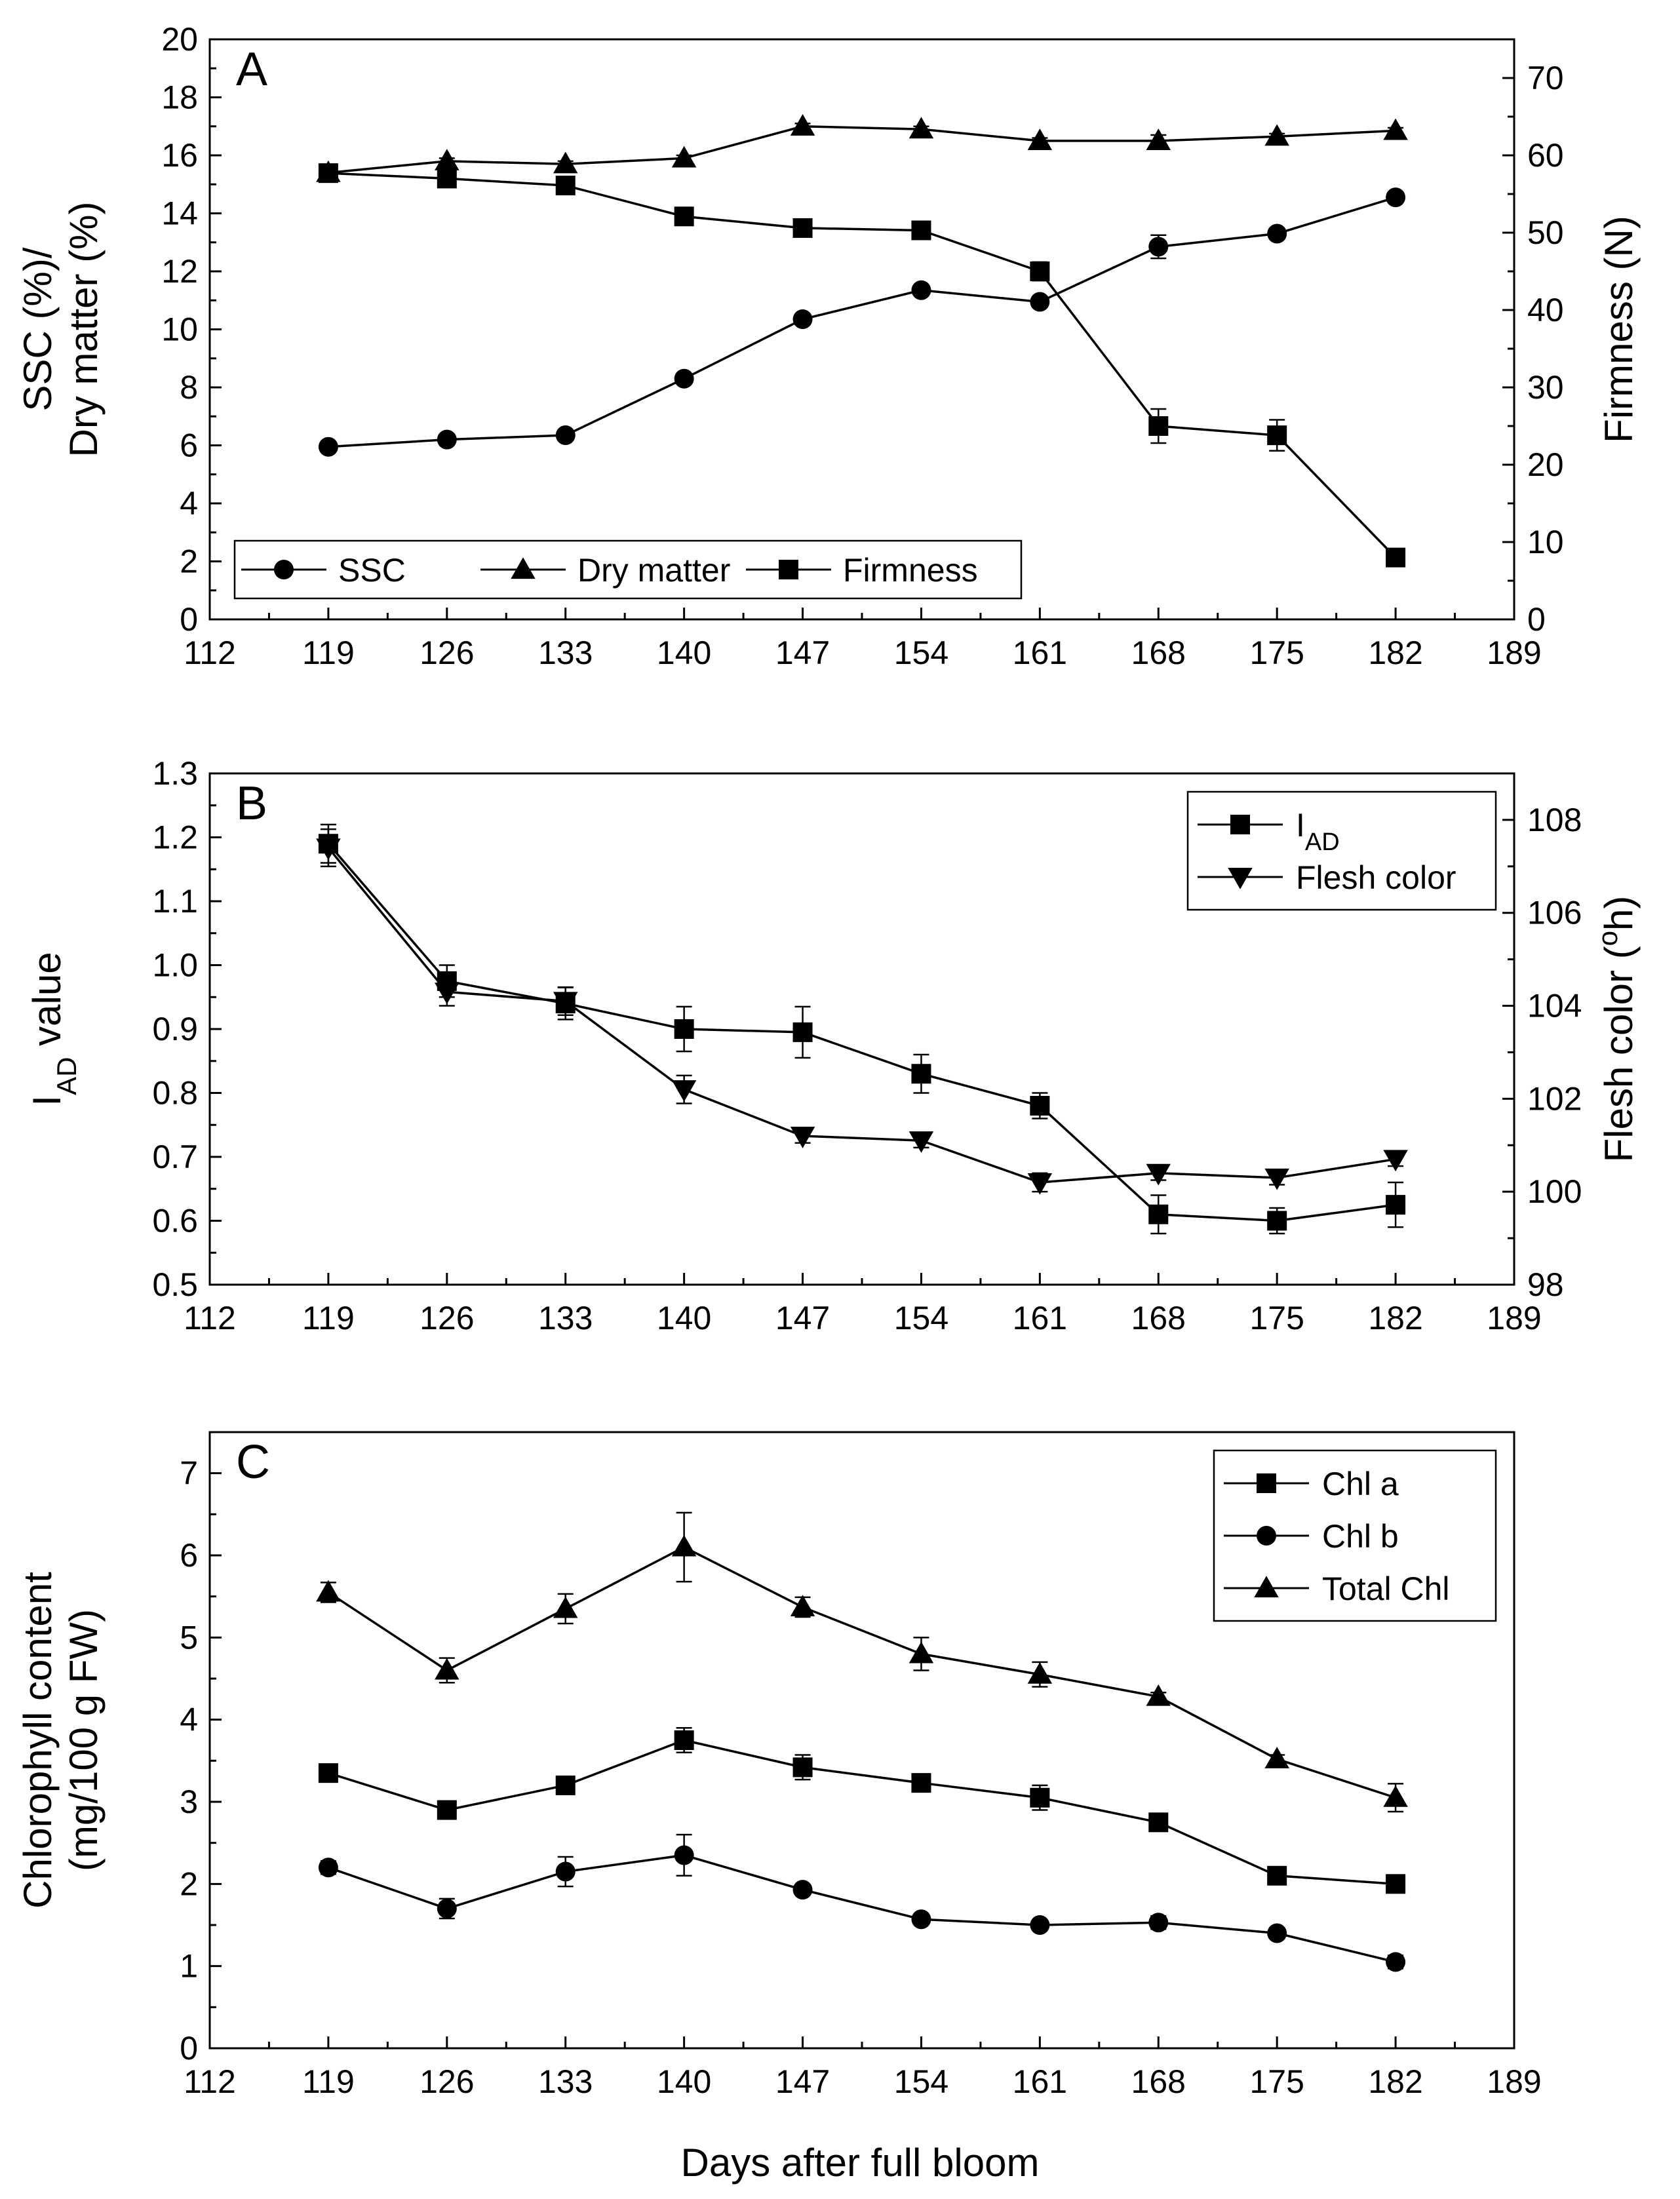 This screenshot has width=1680, height=2199. What do you see at coordinates (1376, 877) in the screenshot?
I see `legend-label: Flesh color` at bounding box center [1376, 877].